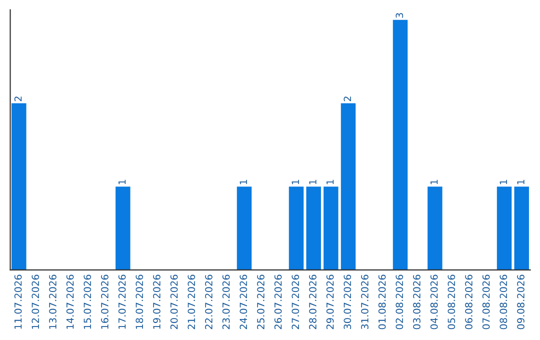  Describe the element at coordinates (88, 301) in the screenshot. I see `x-tick-label: 15.07.2026` at that location.